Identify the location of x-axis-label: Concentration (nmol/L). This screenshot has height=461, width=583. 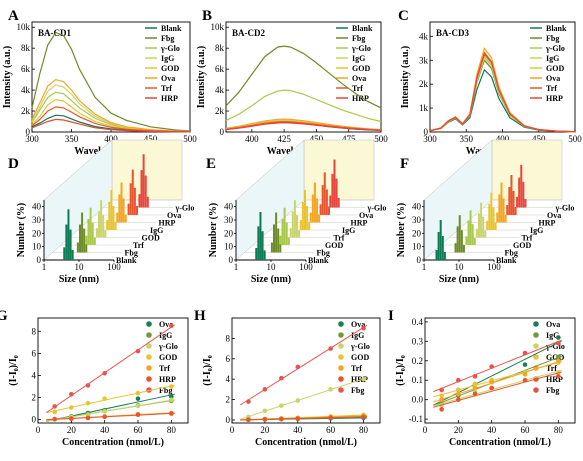
(113, 442).